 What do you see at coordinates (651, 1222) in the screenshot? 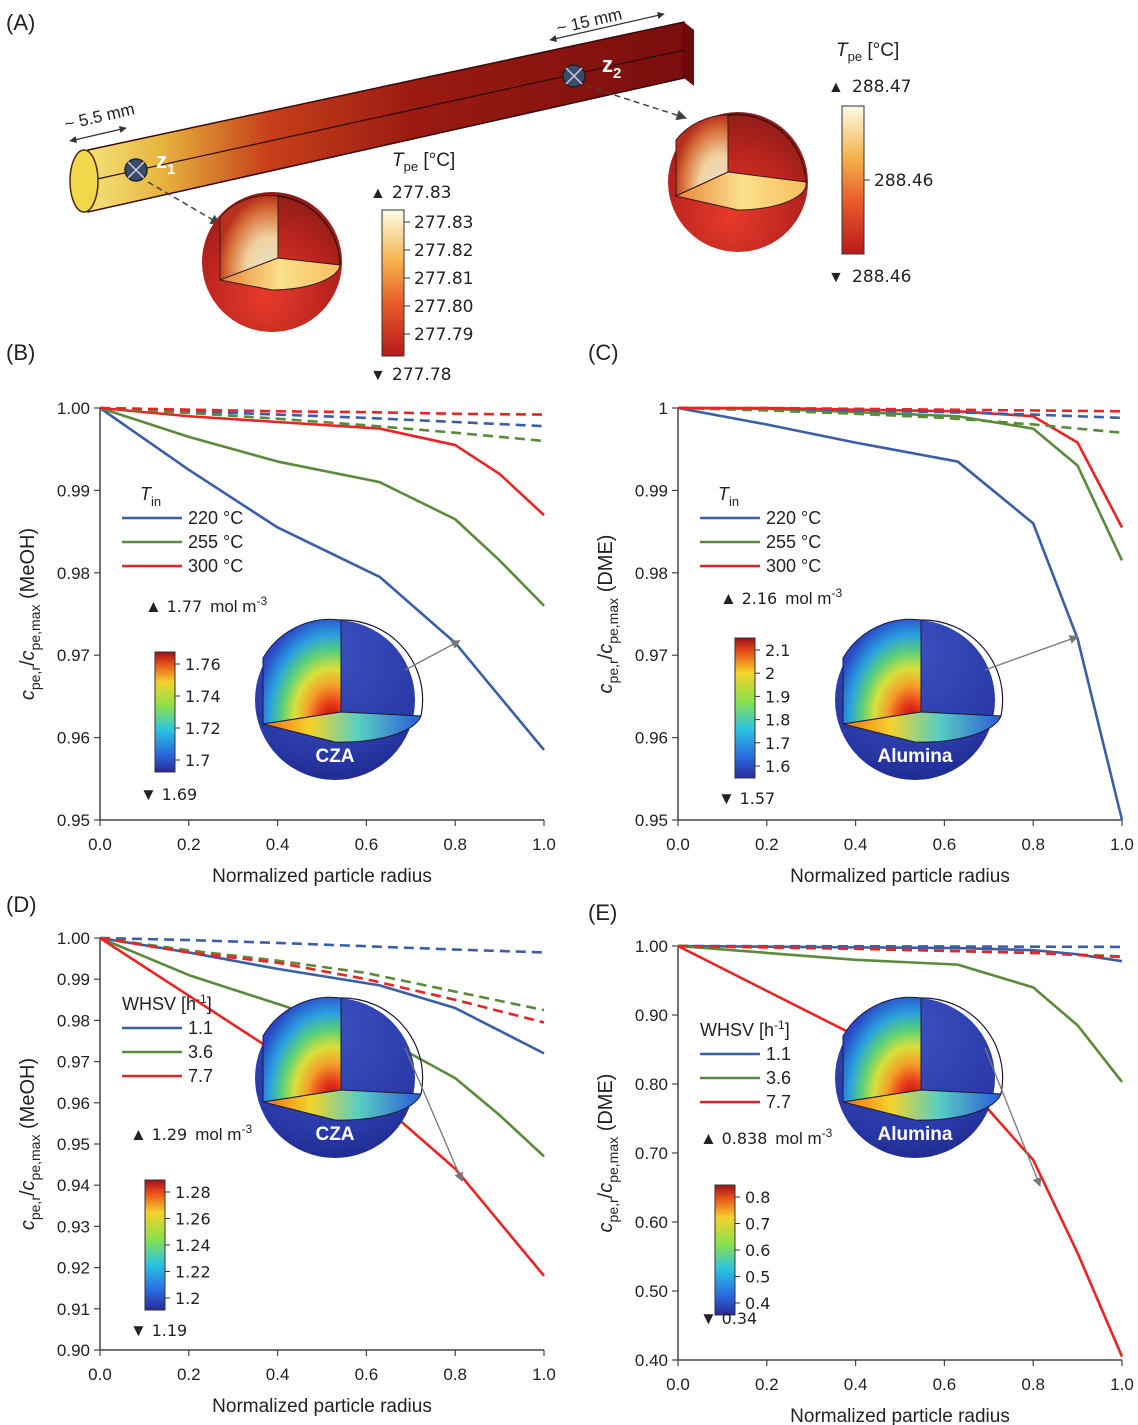
I see `y-tick-label: 0.60` at bounding box center [651, 1222].